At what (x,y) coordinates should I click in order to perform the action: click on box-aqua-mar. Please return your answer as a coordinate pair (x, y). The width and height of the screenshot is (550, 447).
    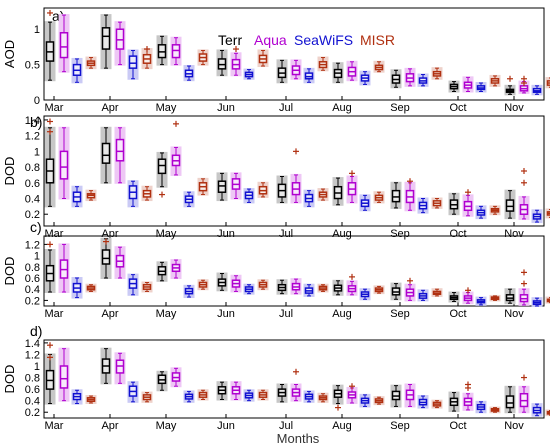
    Looking at the image, I should click on (64, 374).